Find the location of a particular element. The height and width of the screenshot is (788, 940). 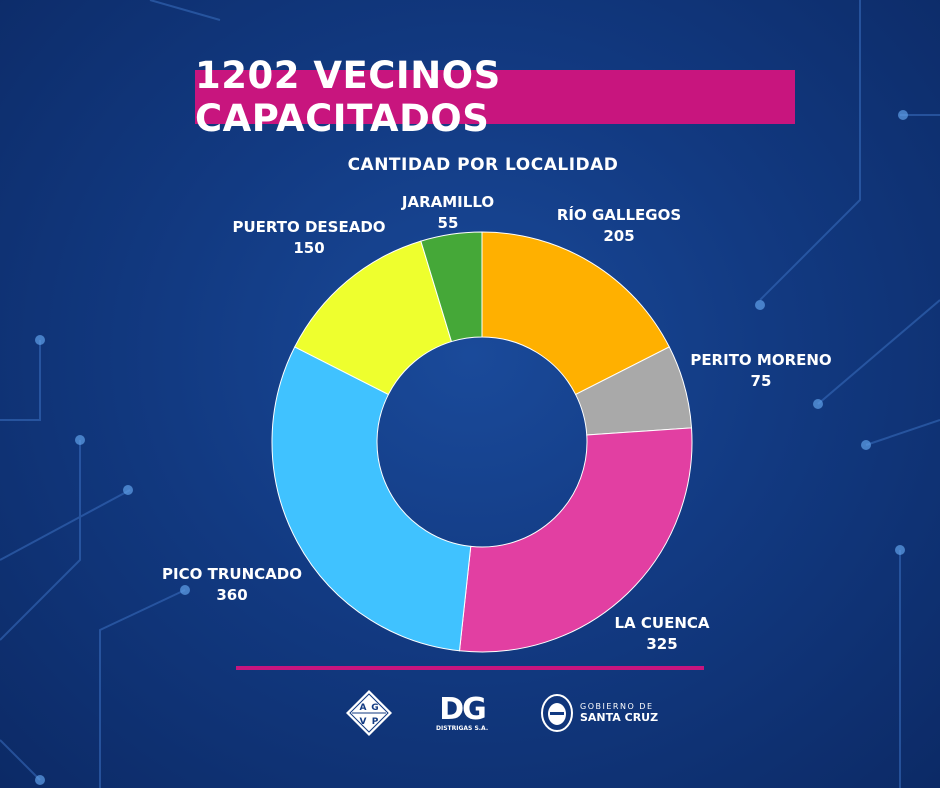

label-value: 360 is located at coordinates (232, 595).